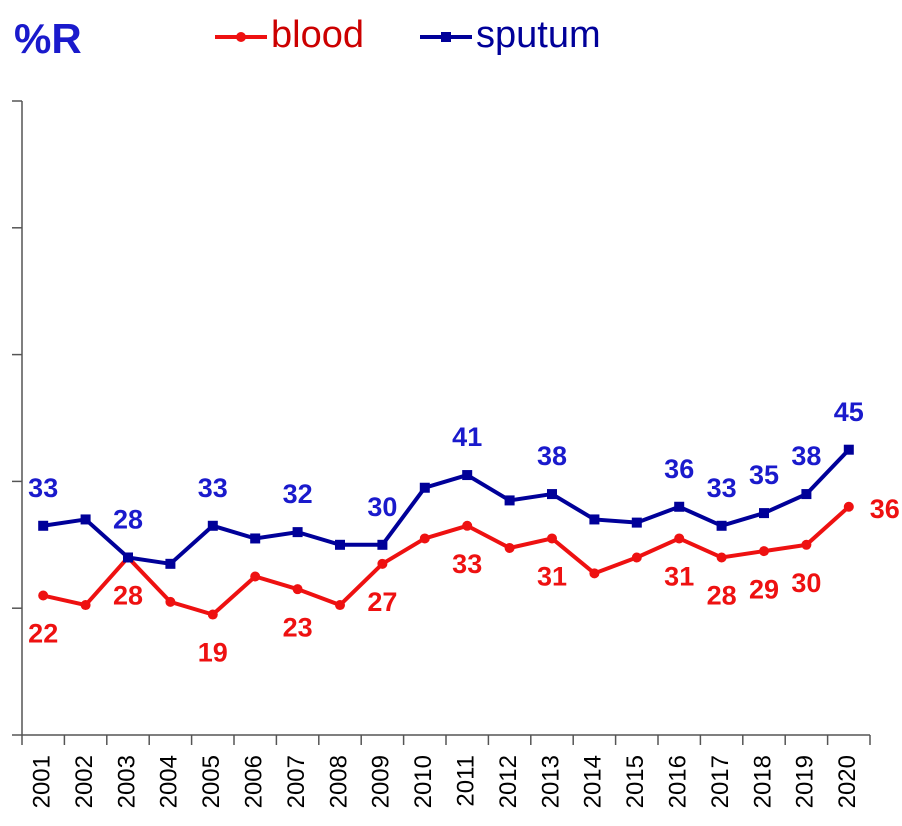  I want to click on x-tick-label: 2007, so click(296, 781).